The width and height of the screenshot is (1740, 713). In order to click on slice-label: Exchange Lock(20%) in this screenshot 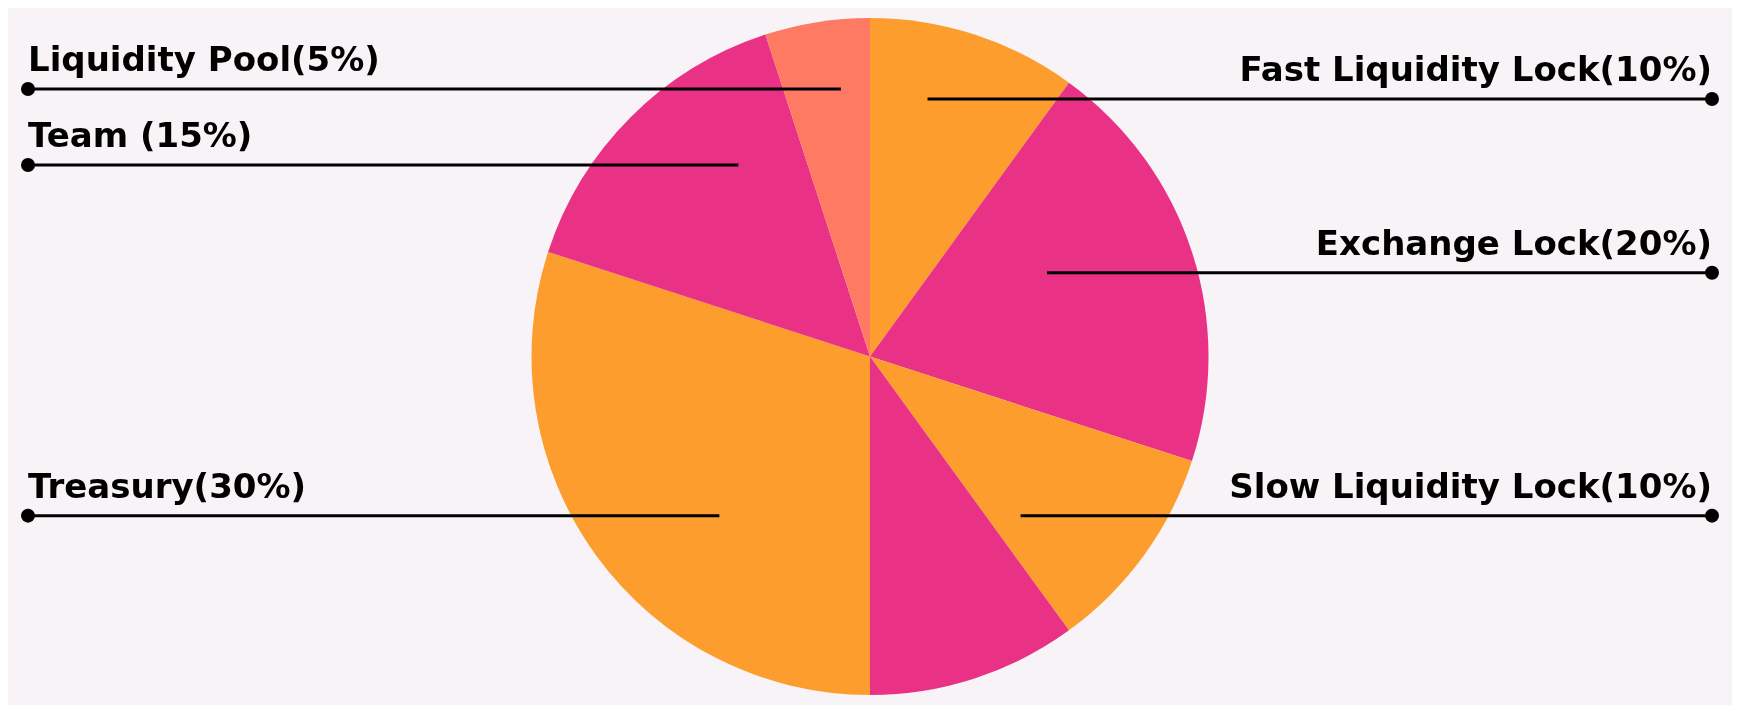, I will do `click(1513, 242)`.